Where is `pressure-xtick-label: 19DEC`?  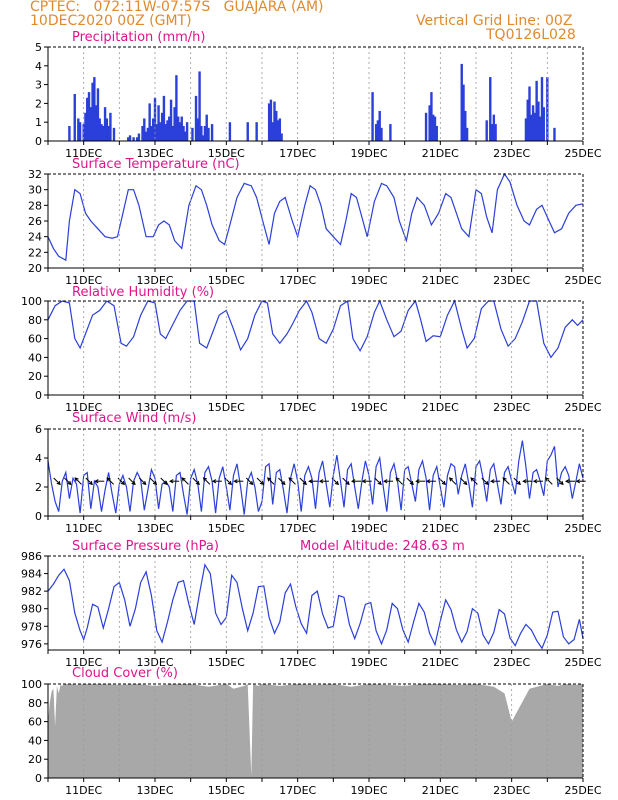
pressure-xtick-label: 19DEC is located at coordinates (368, 662).